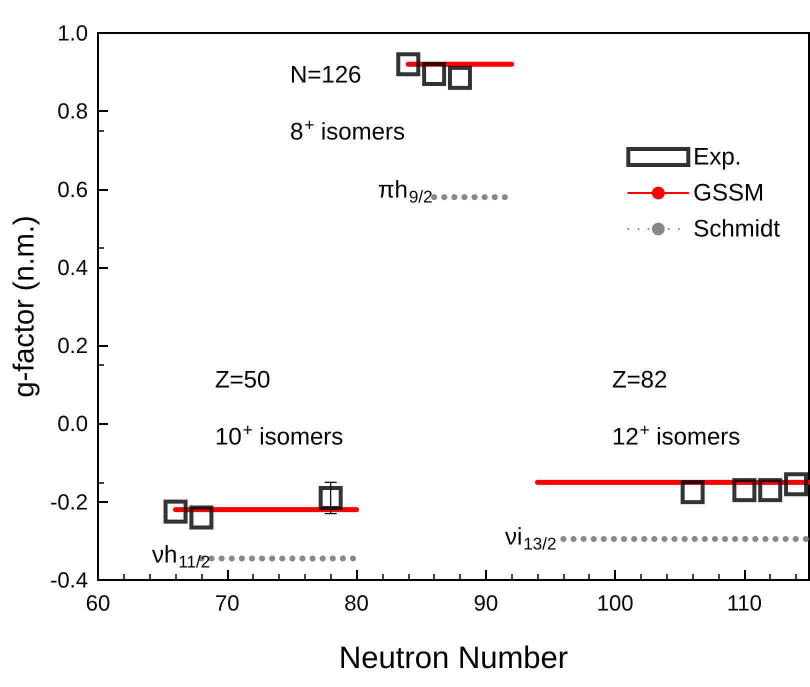 This screenshot has height=687, width=810. Describe the element at coordinates (486, 603) in the screenshot. I see `x-tick-label: 90` at that location.